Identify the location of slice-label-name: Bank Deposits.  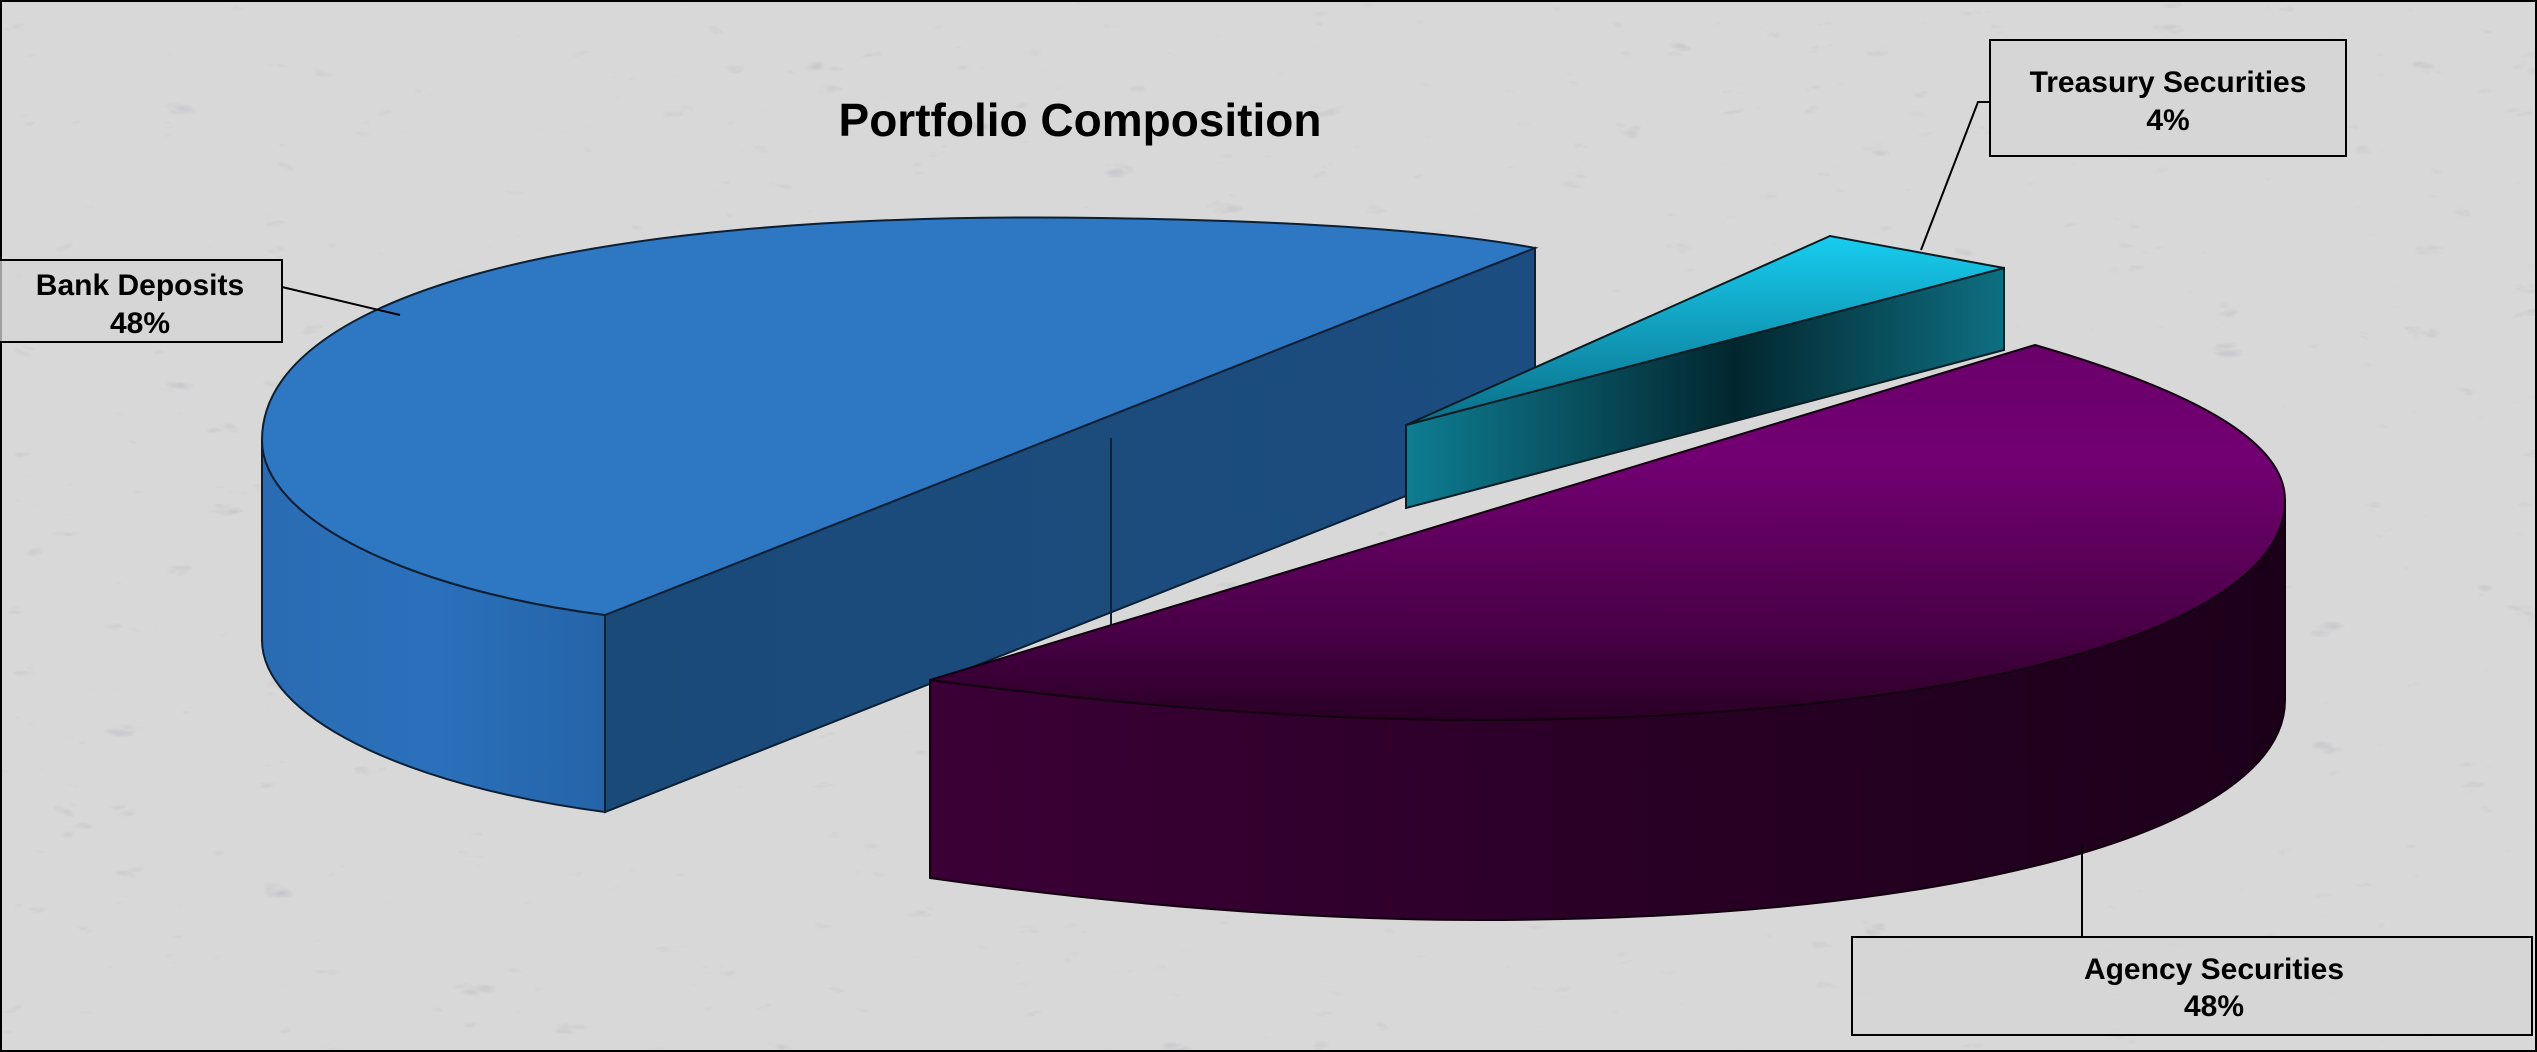
(140, 285).